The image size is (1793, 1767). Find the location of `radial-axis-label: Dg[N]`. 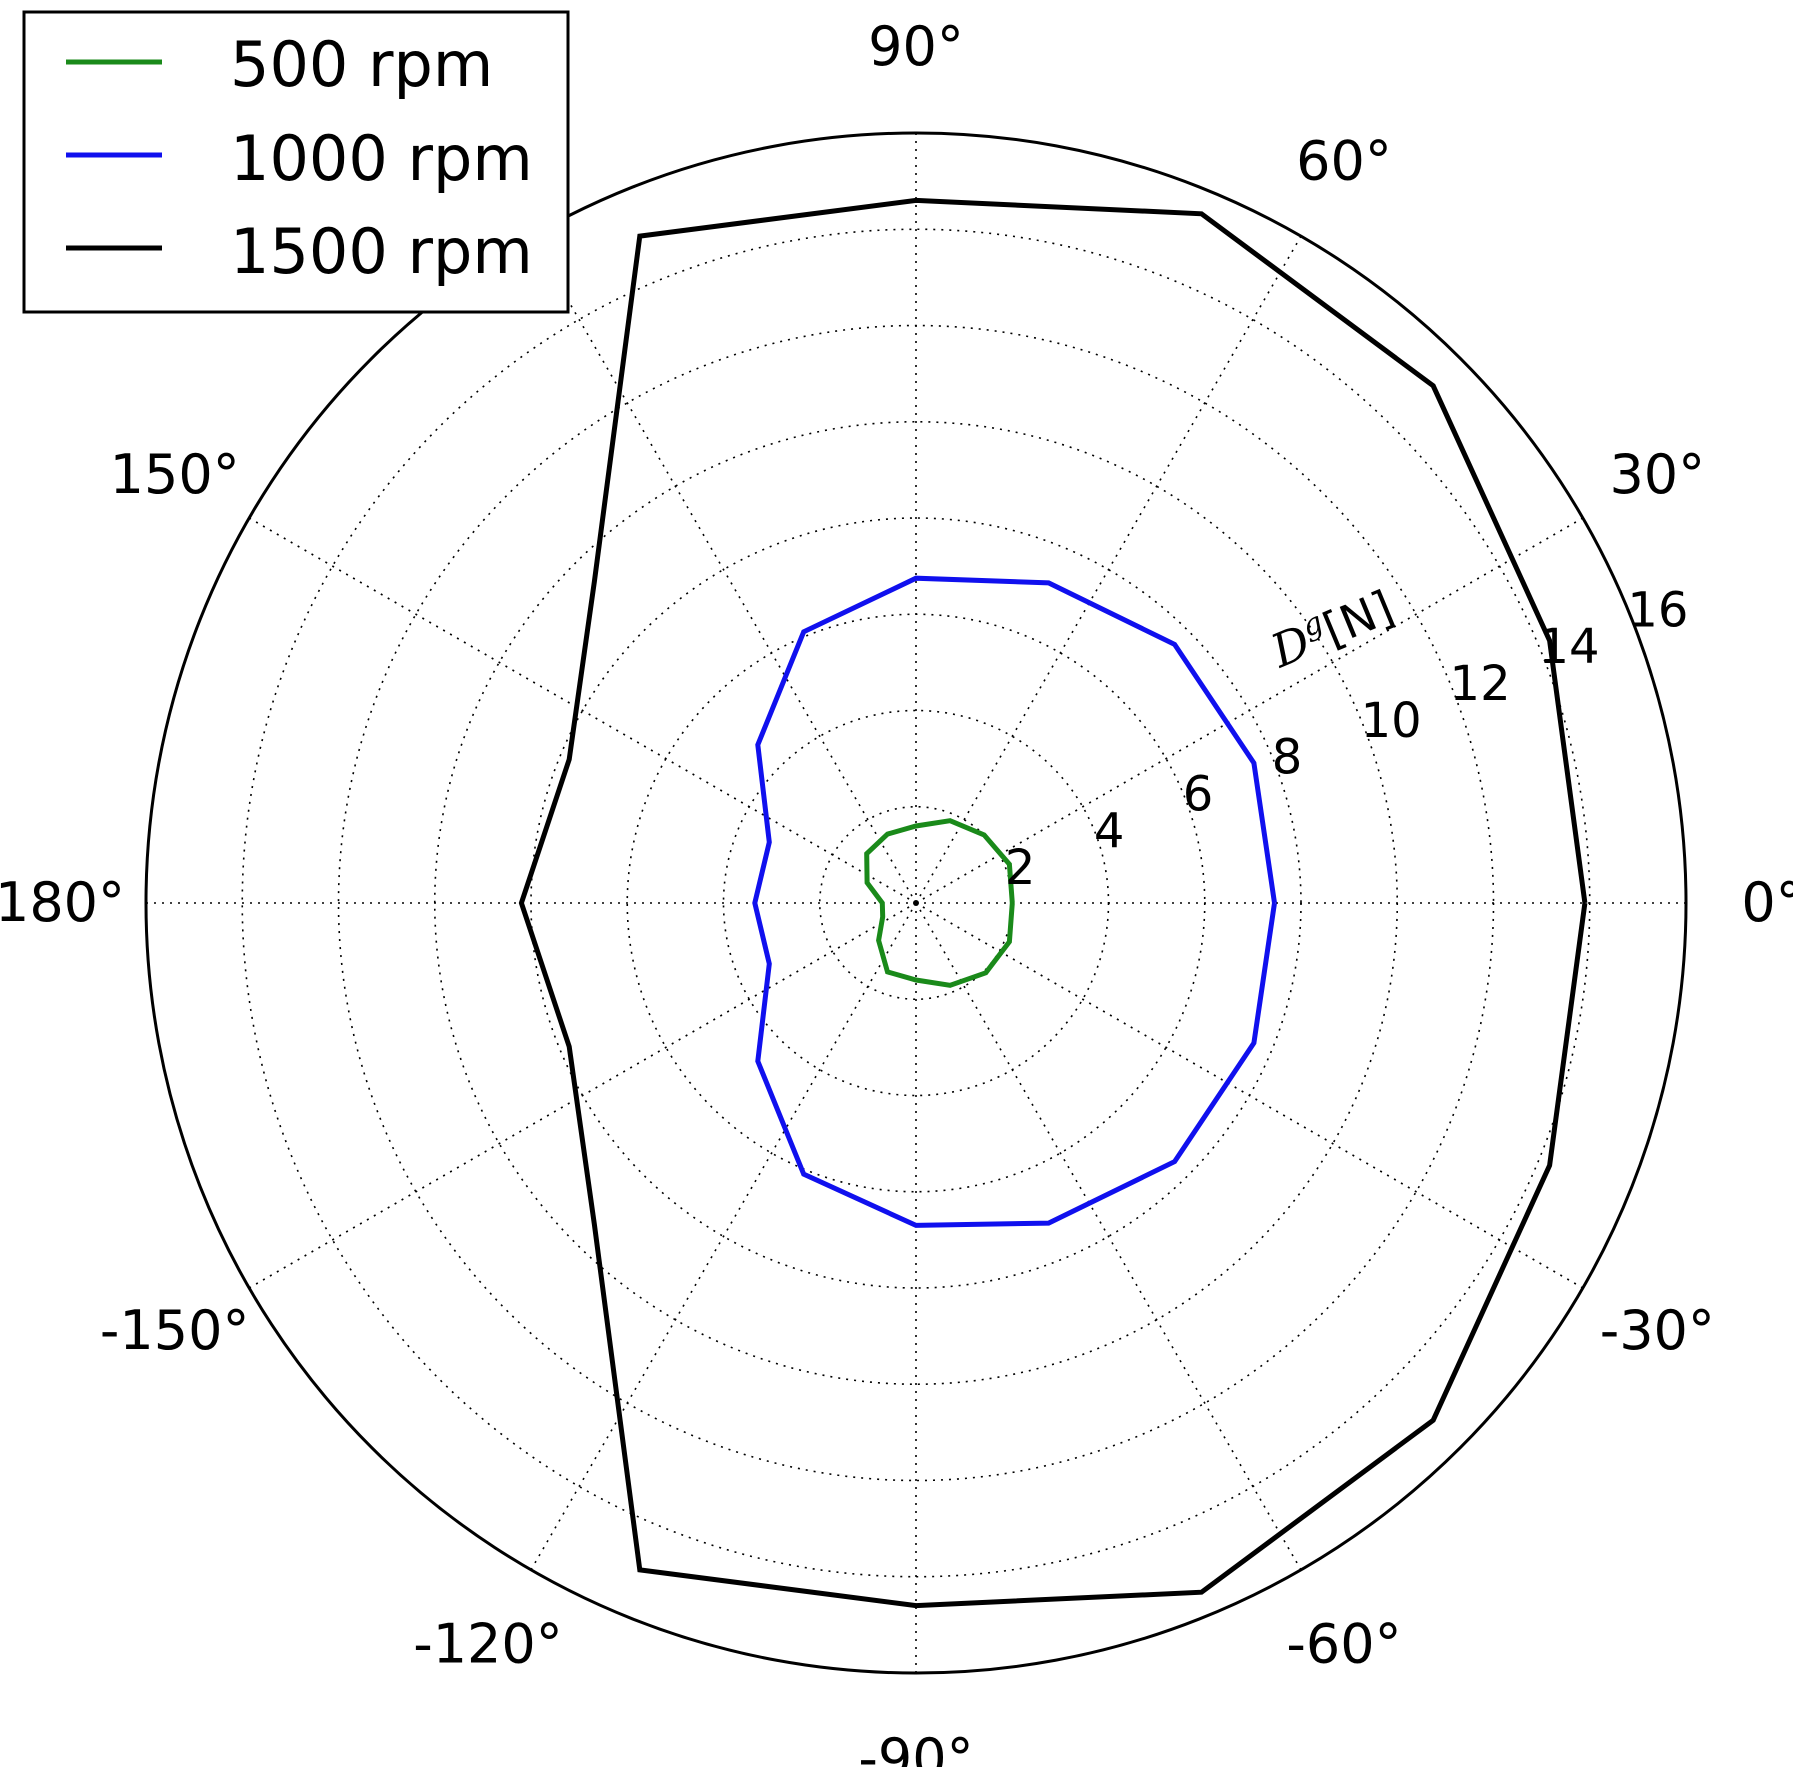

radial-axis-label: Dg[N] is located at coordinates (1331, 628).